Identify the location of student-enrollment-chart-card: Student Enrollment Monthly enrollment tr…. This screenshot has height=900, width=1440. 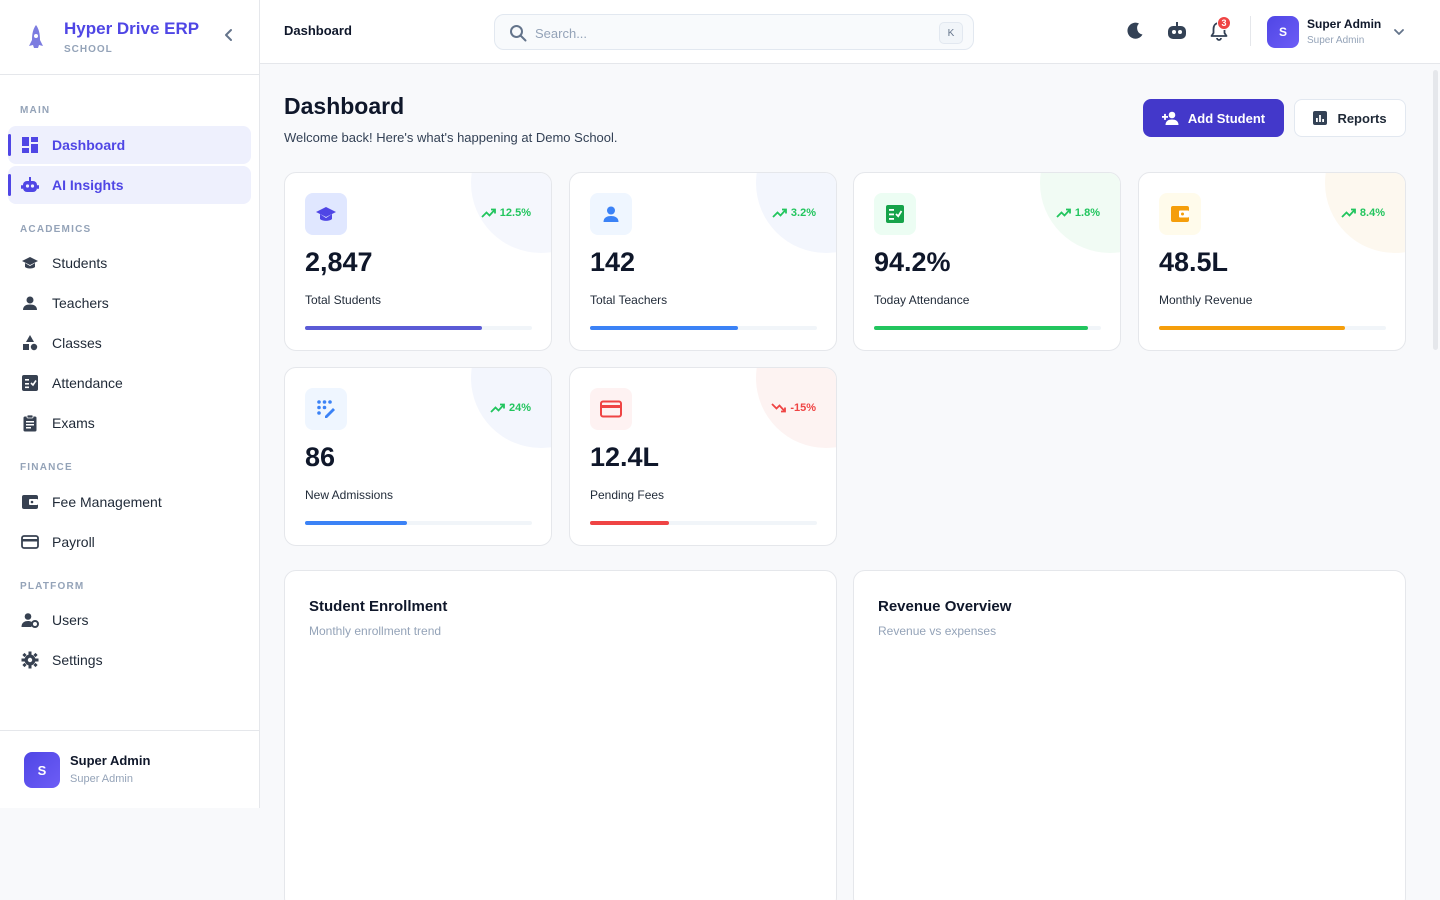
(560, 735).